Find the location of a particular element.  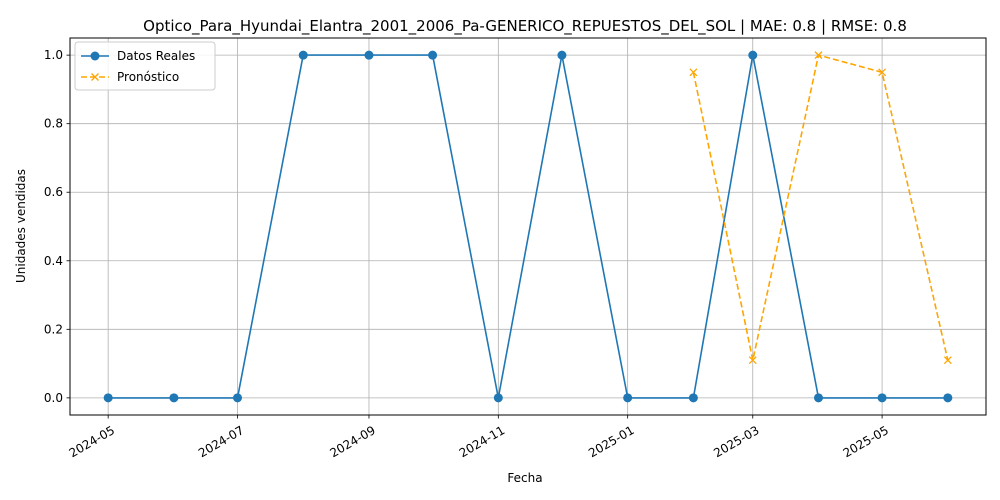

x-tick-label: 2024-11 is located at coordinates (482, 441).